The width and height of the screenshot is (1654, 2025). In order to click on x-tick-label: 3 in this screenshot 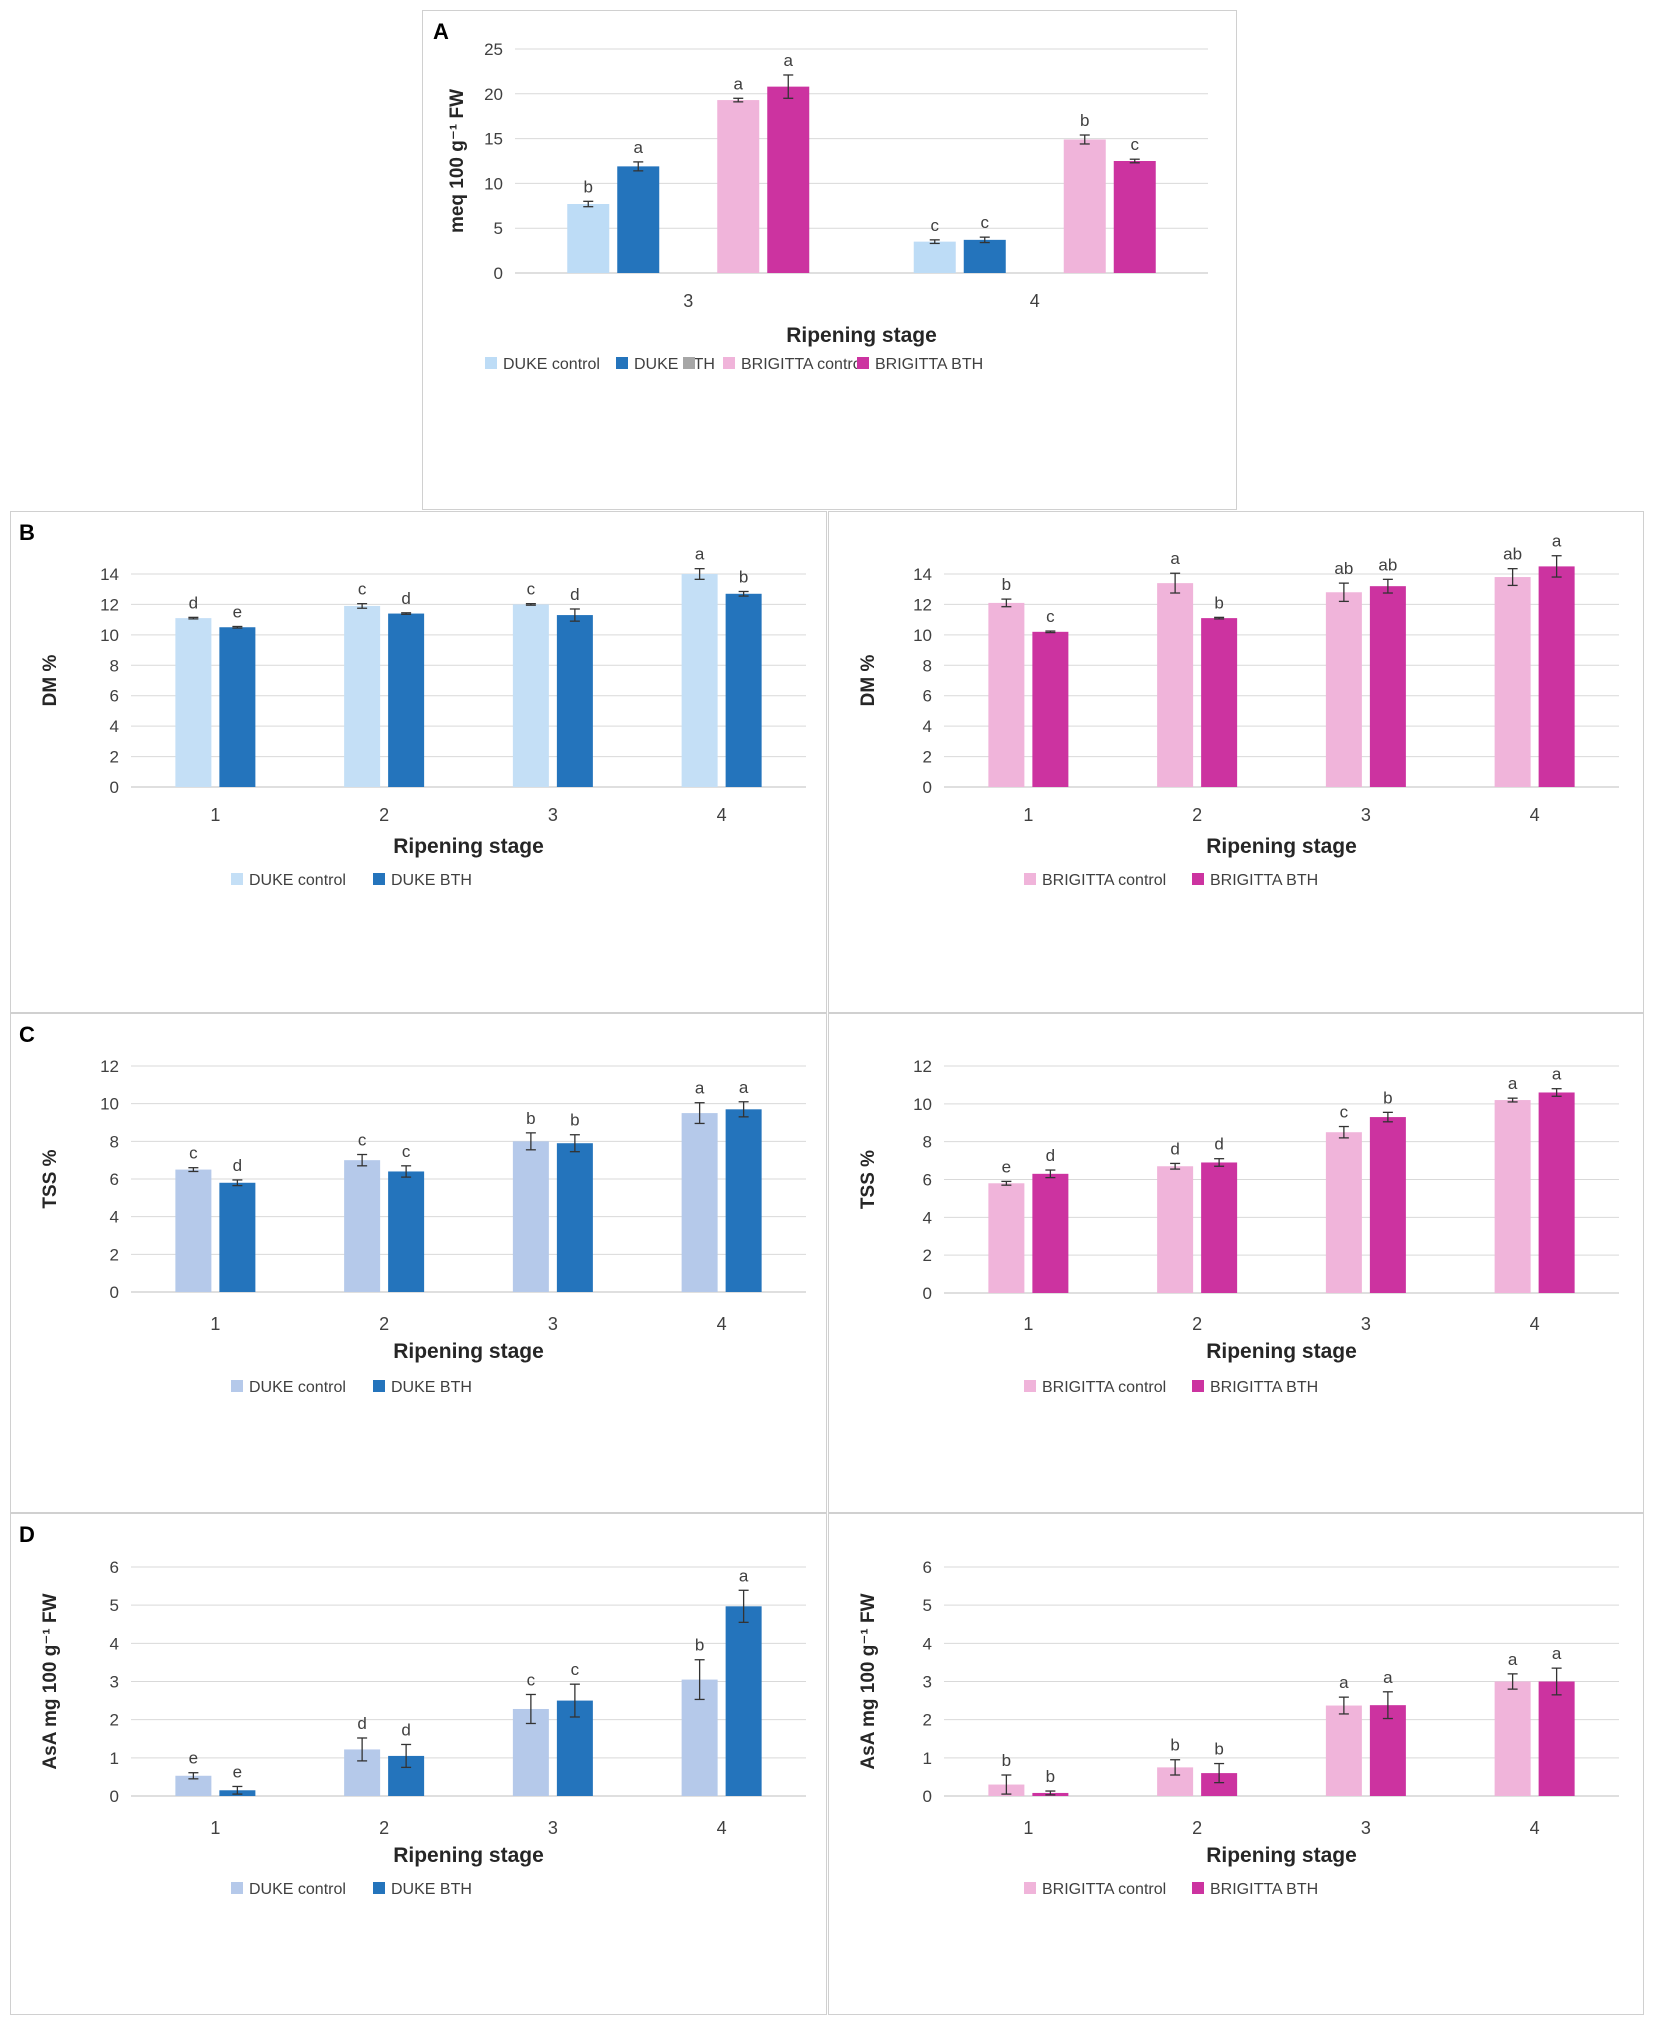, I will do `click(1366, 815)`.